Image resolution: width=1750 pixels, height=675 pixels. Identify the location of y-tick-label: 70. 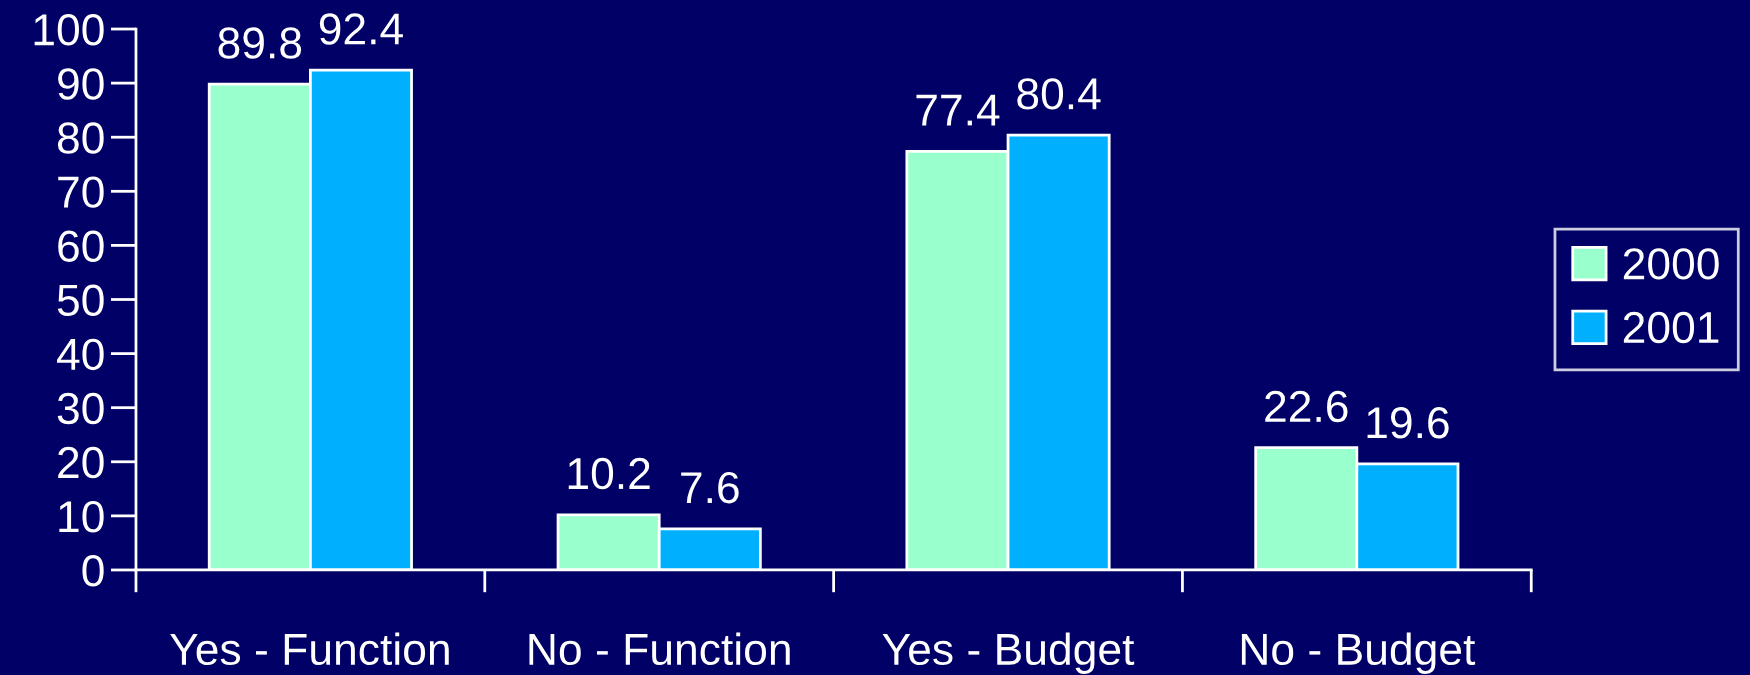
(81, 192).